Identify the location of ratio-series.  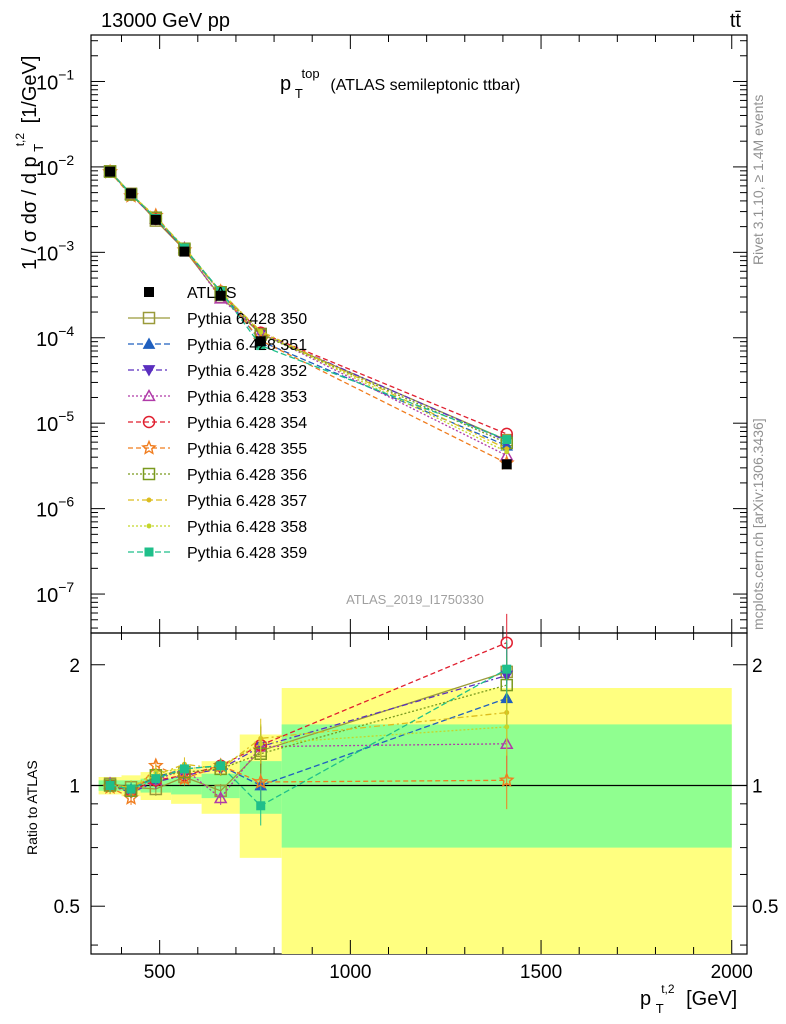
(308, 719).